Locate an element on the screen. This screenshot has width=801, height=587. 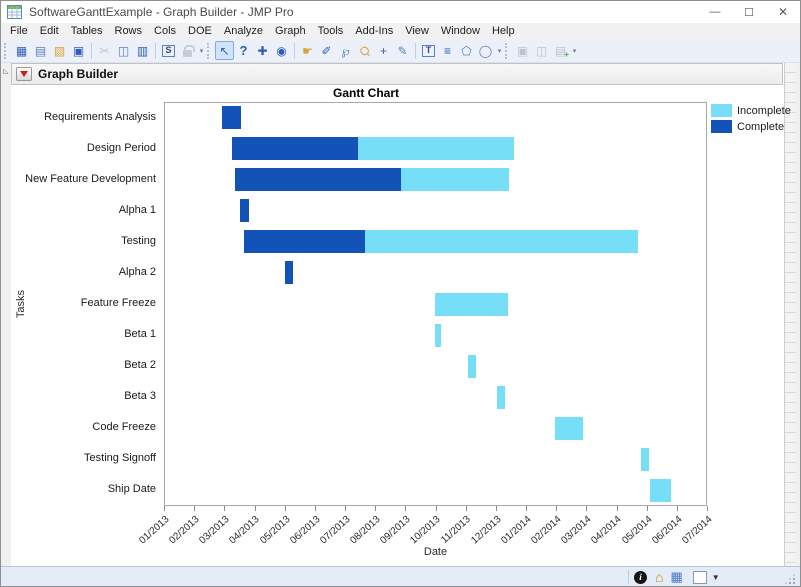
cut-icon: ✂ is located at coordinates (104, 50).